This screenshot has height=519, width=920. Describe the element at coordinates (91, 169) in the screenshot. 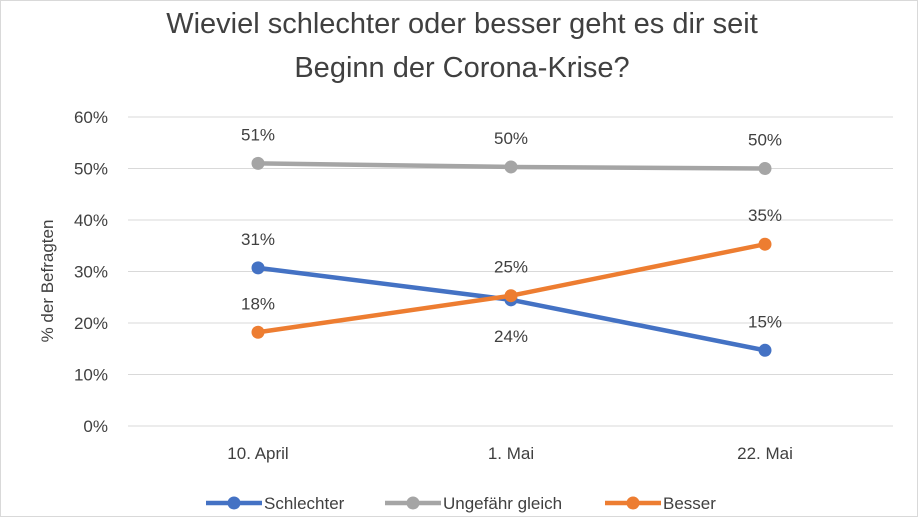

I see `y-tick-label-50: 50%` at that location.